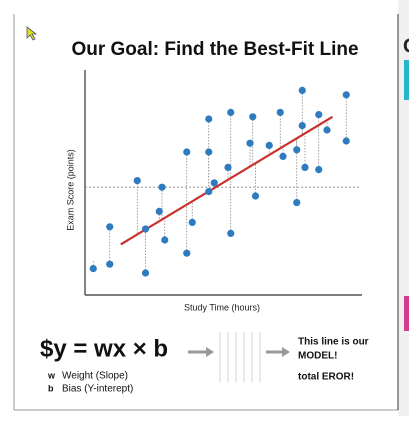 Image resolution: width=409 pixels, height=421 pixels. I want to click on divider-lines, so click(240, 357).